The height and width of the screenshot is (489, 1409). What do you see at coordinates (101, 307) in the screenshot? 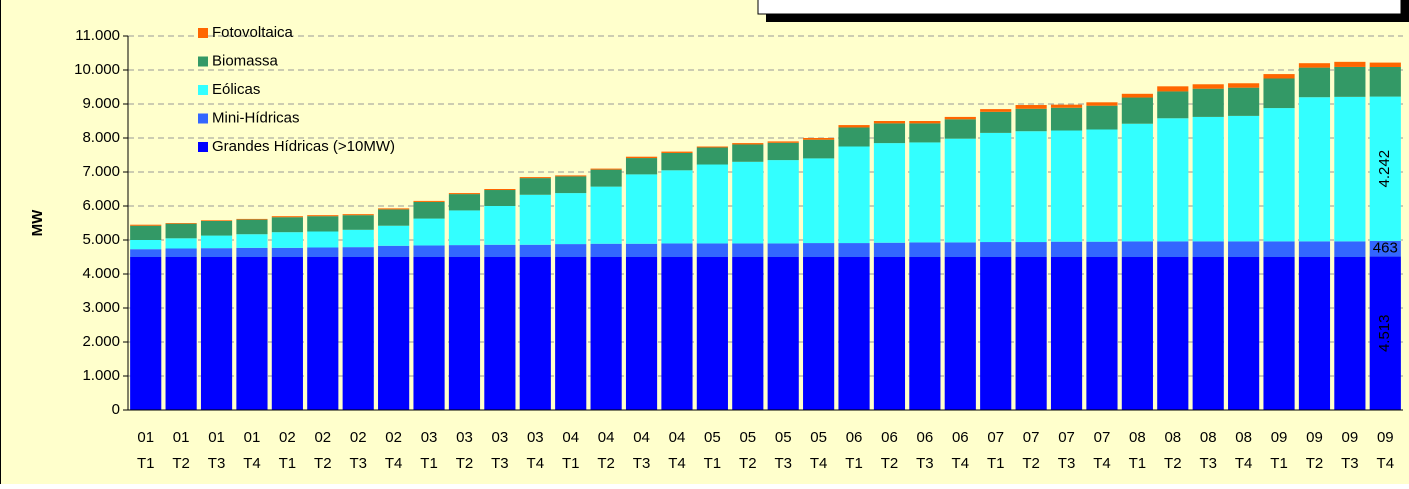
I see `y-tick-label: 3.000` at bounding box center [101, 307].